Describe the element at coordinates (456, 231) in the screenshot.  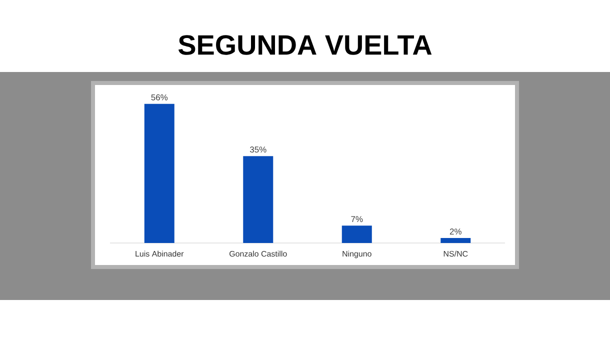
I see `data-label: 2%` at that location.